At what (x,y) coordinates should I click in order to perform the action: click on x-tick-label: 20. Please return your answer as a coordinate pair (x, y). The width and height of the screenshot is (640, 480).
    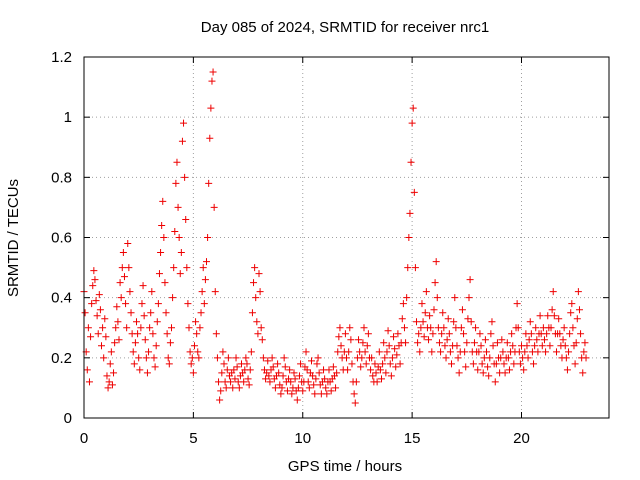
    Looking at the image, I should click on (521, 438).